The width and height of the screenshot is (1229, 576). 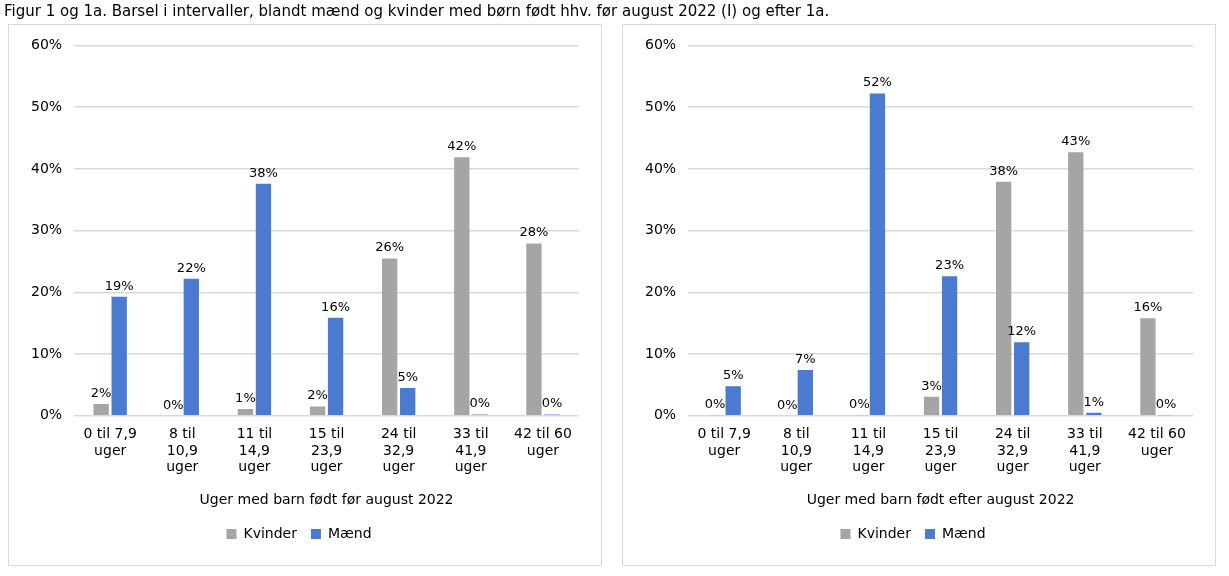 I want to click on data-label: 7%, so click(x=805, y=358).